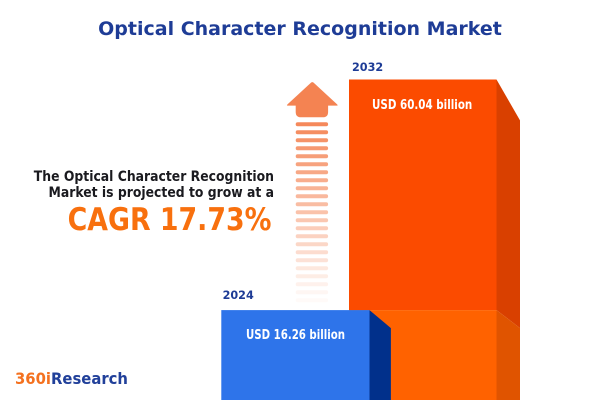 This screenshot has width=600, height=400. Describe the element at coordinates (161, 192) in the screenshot. I see `tagline-line2: Market is projected to grow at a` at that location.